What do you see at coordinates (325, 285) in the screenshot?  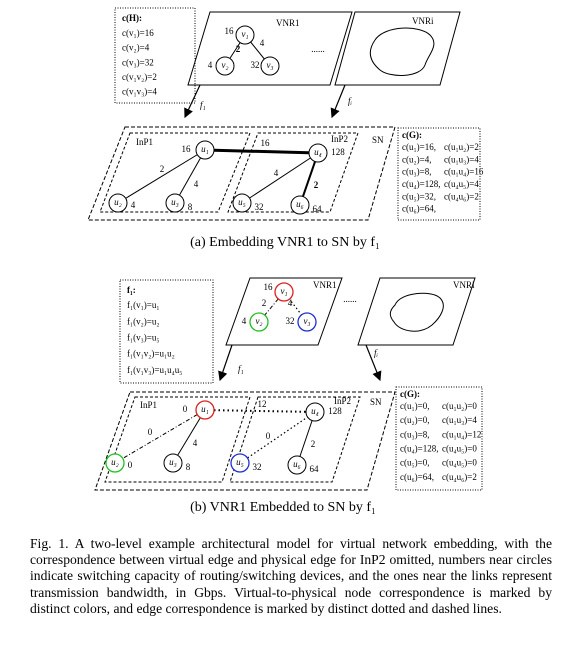 I see `vnr1-label: VNR1` at bounding box center [325, 285].